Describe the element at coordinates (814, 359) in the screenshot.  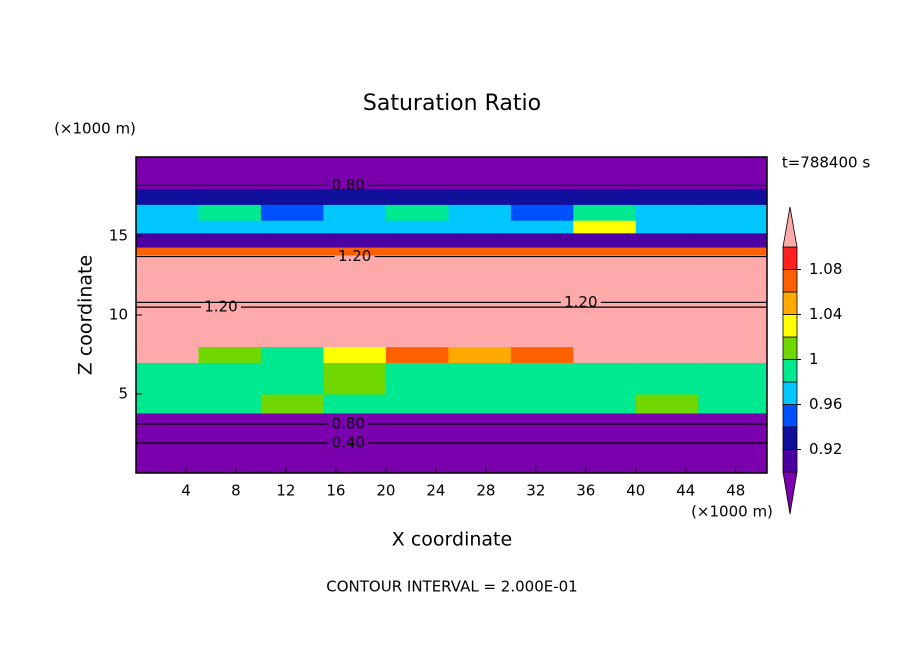
I see `colorbar-tick-label: 1` at that location.